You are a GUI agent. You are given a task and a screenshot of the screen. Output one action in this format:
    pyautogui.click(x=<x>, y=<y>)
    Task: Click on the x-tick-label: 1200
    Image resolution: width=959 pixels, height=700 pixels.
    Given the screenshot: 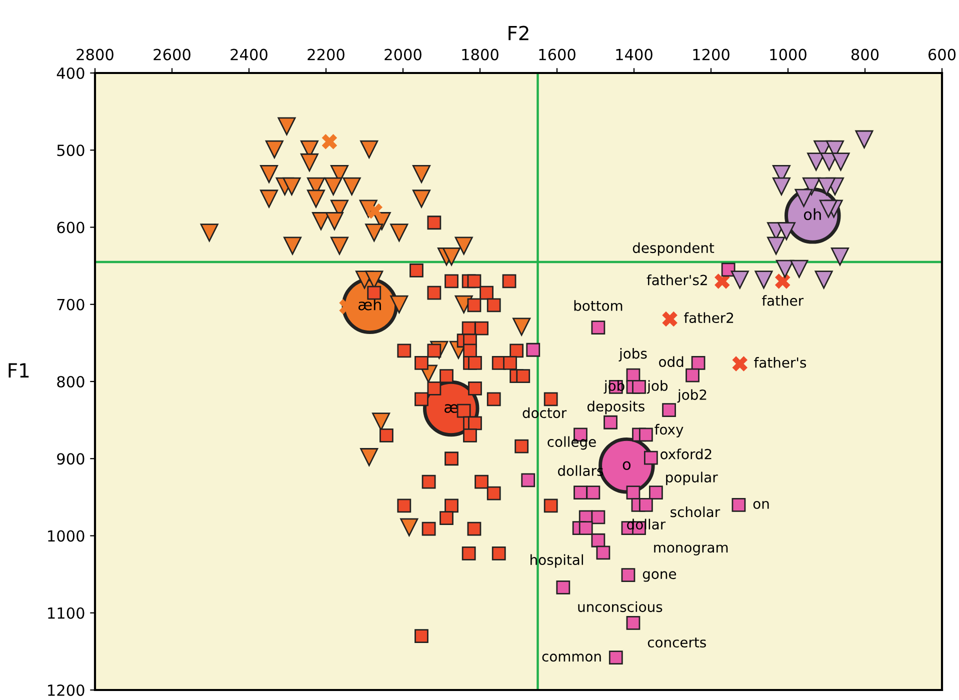 What is the action you would take?
    pyautogui.click(x=711, y=54)
    